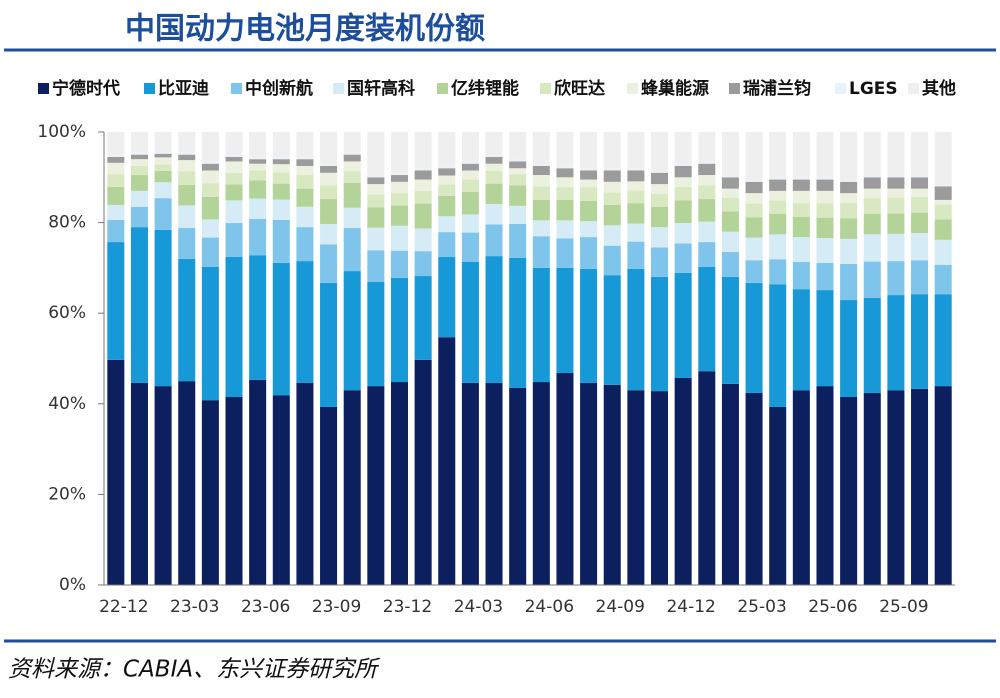 The width and height of the screenshot is (1000, 698). I want to click on x-tick-label: 23-06, so click(265, 607).